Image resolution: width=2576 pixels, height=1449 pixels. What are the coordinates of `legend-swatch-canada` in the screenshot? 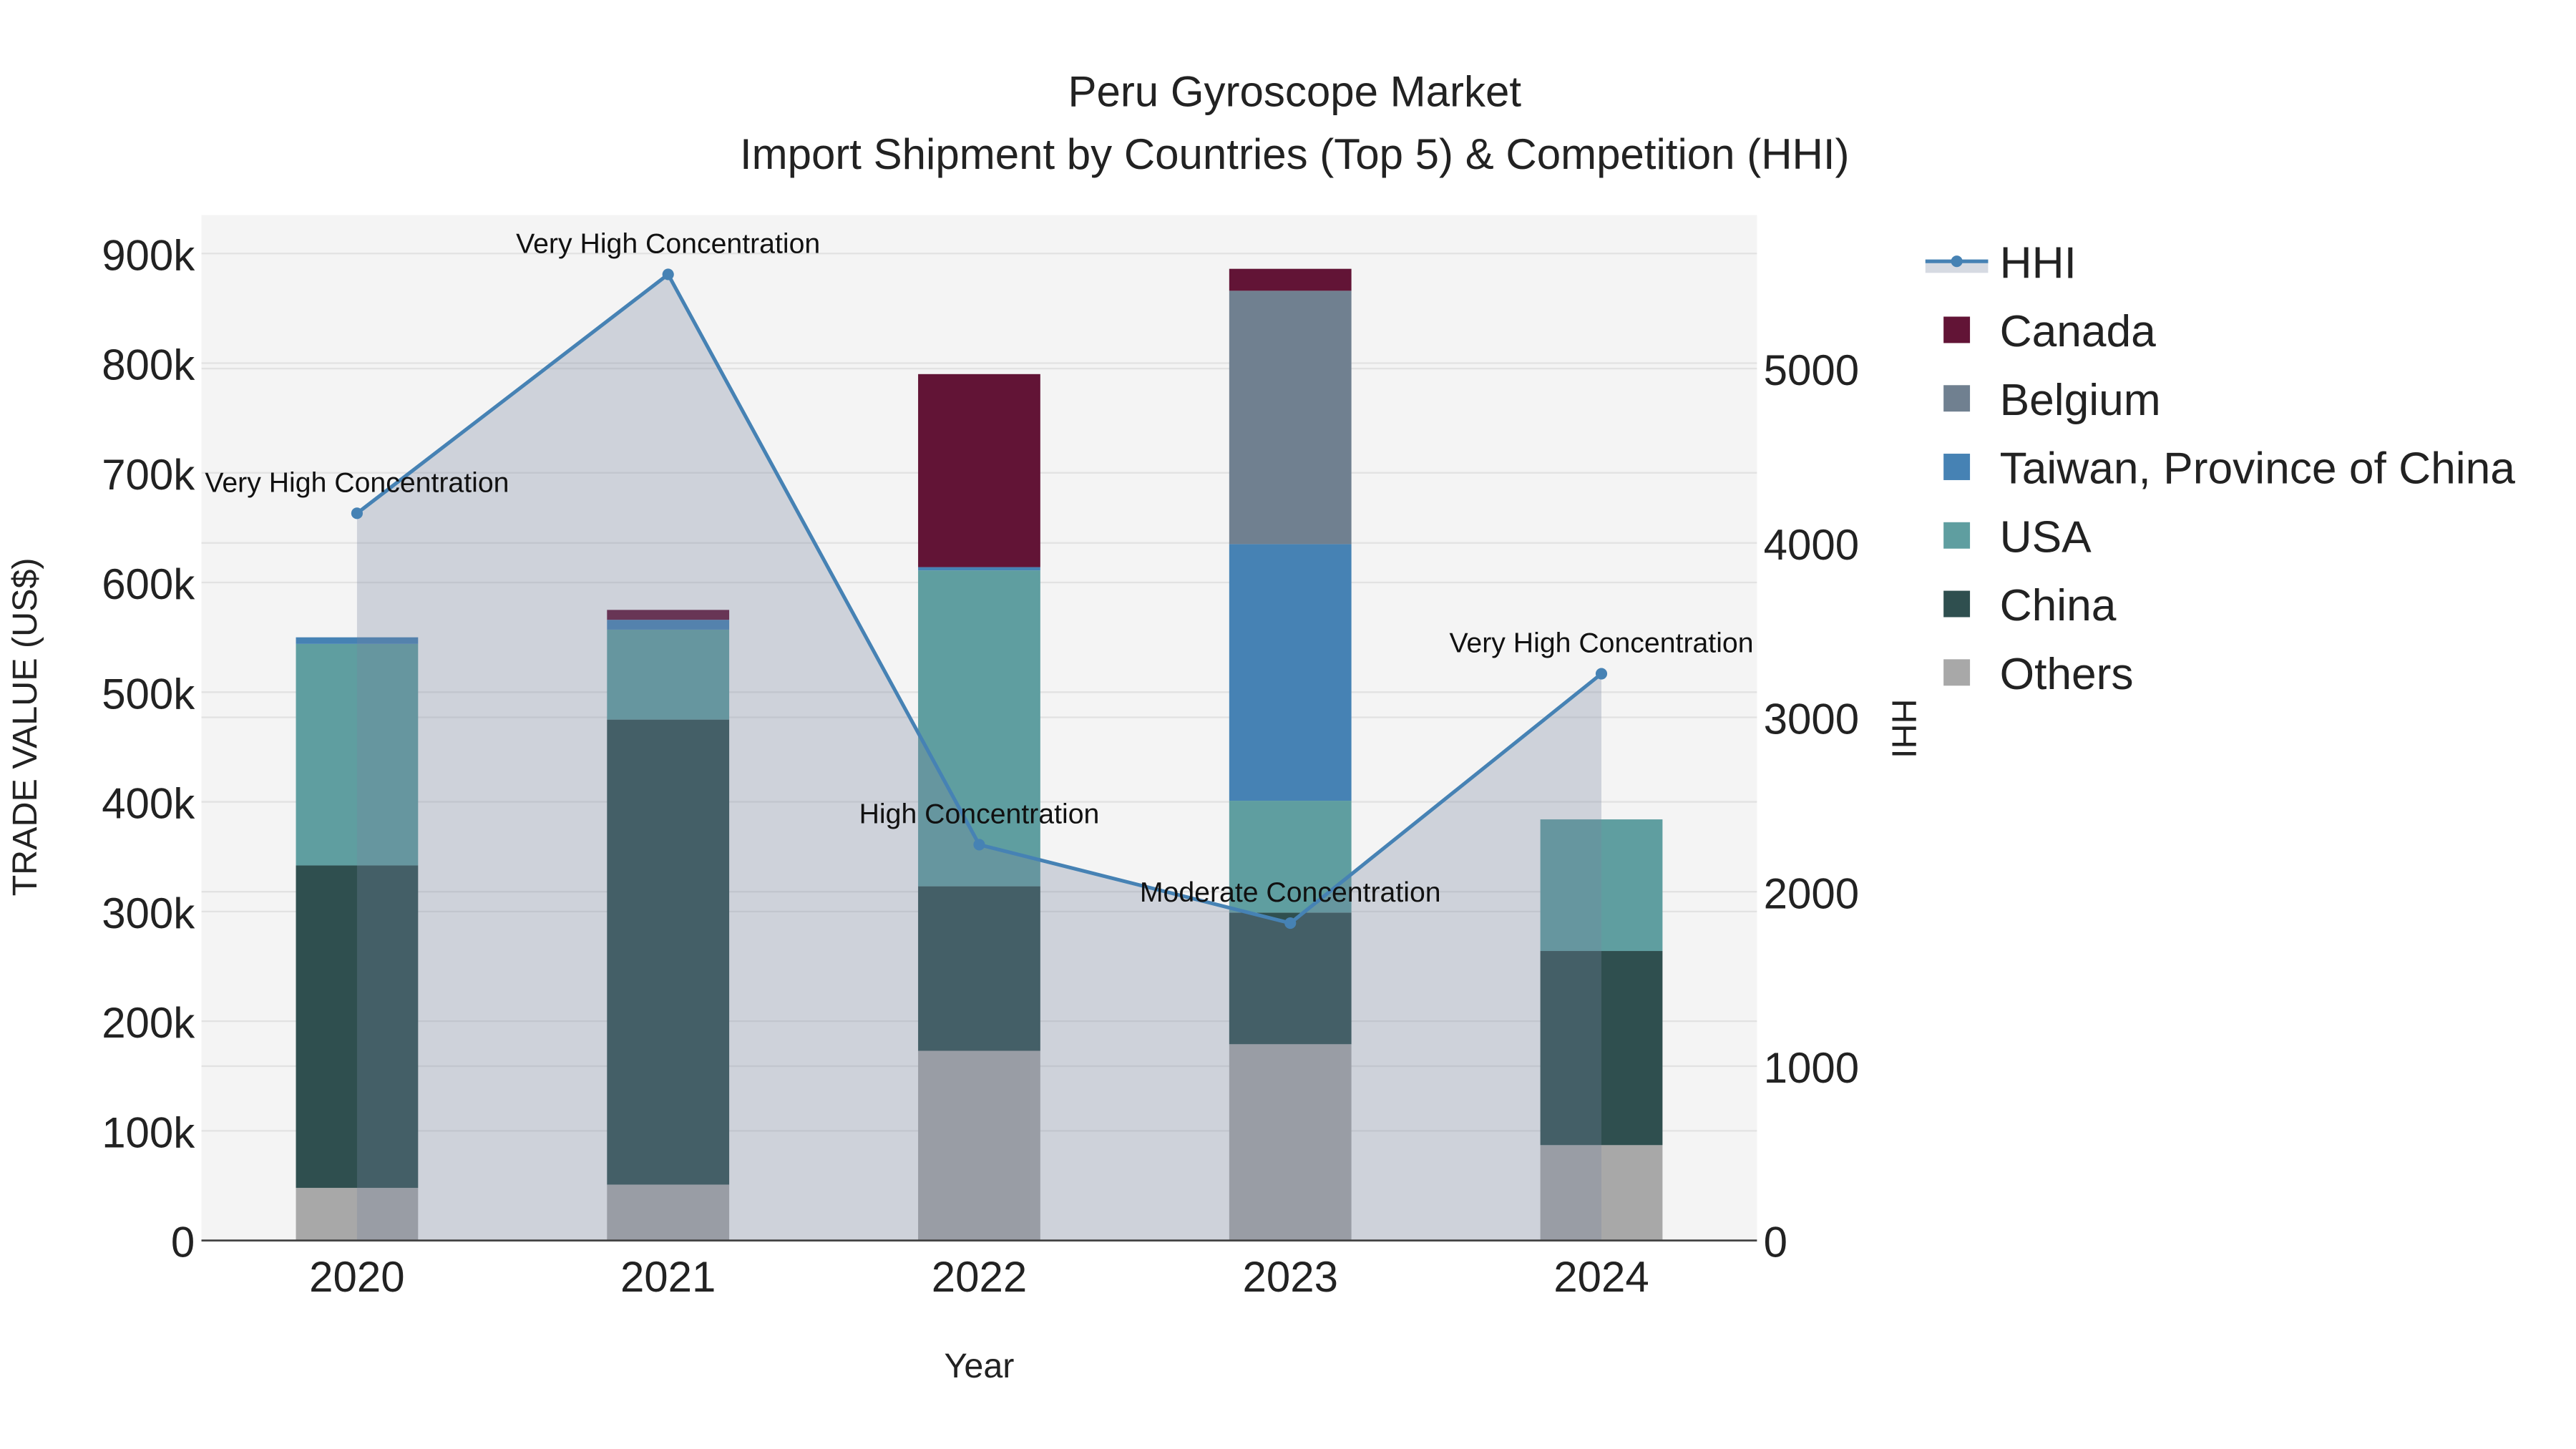 It's located at (1957, 329).